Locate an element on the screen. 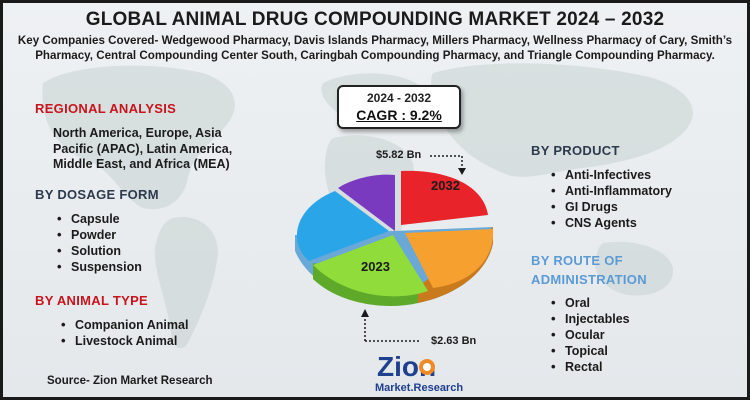 This screenshot has height=400, width=750. list-item: CNS Agents is located at coordinates (610, 223).